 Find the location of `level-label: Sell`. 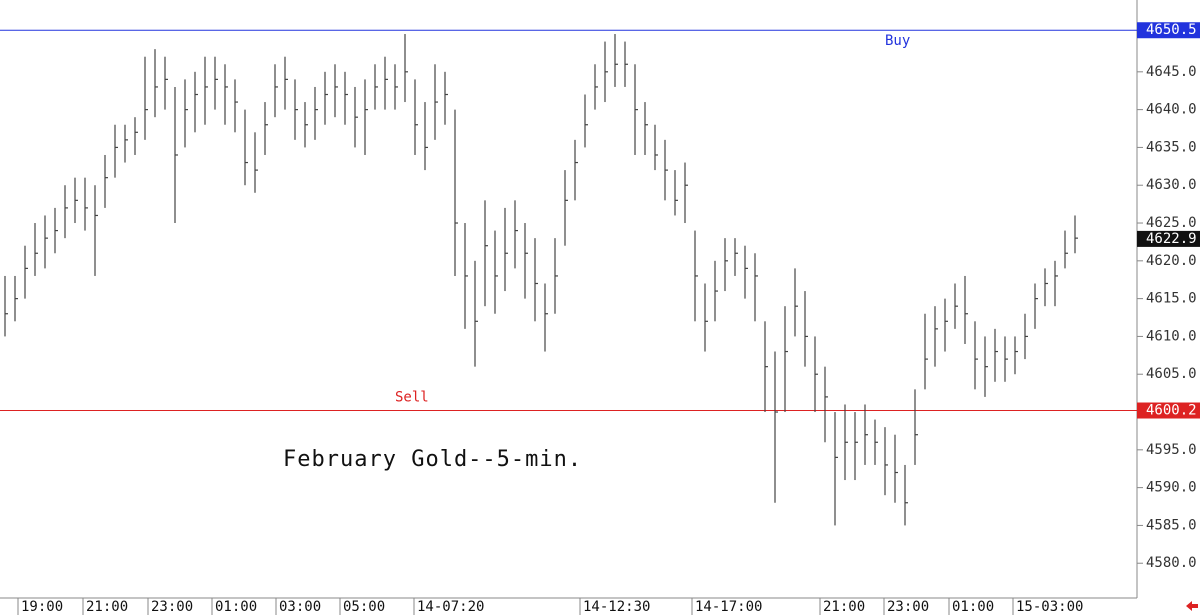

level-label: Sell is located at coordinates (412, 398).